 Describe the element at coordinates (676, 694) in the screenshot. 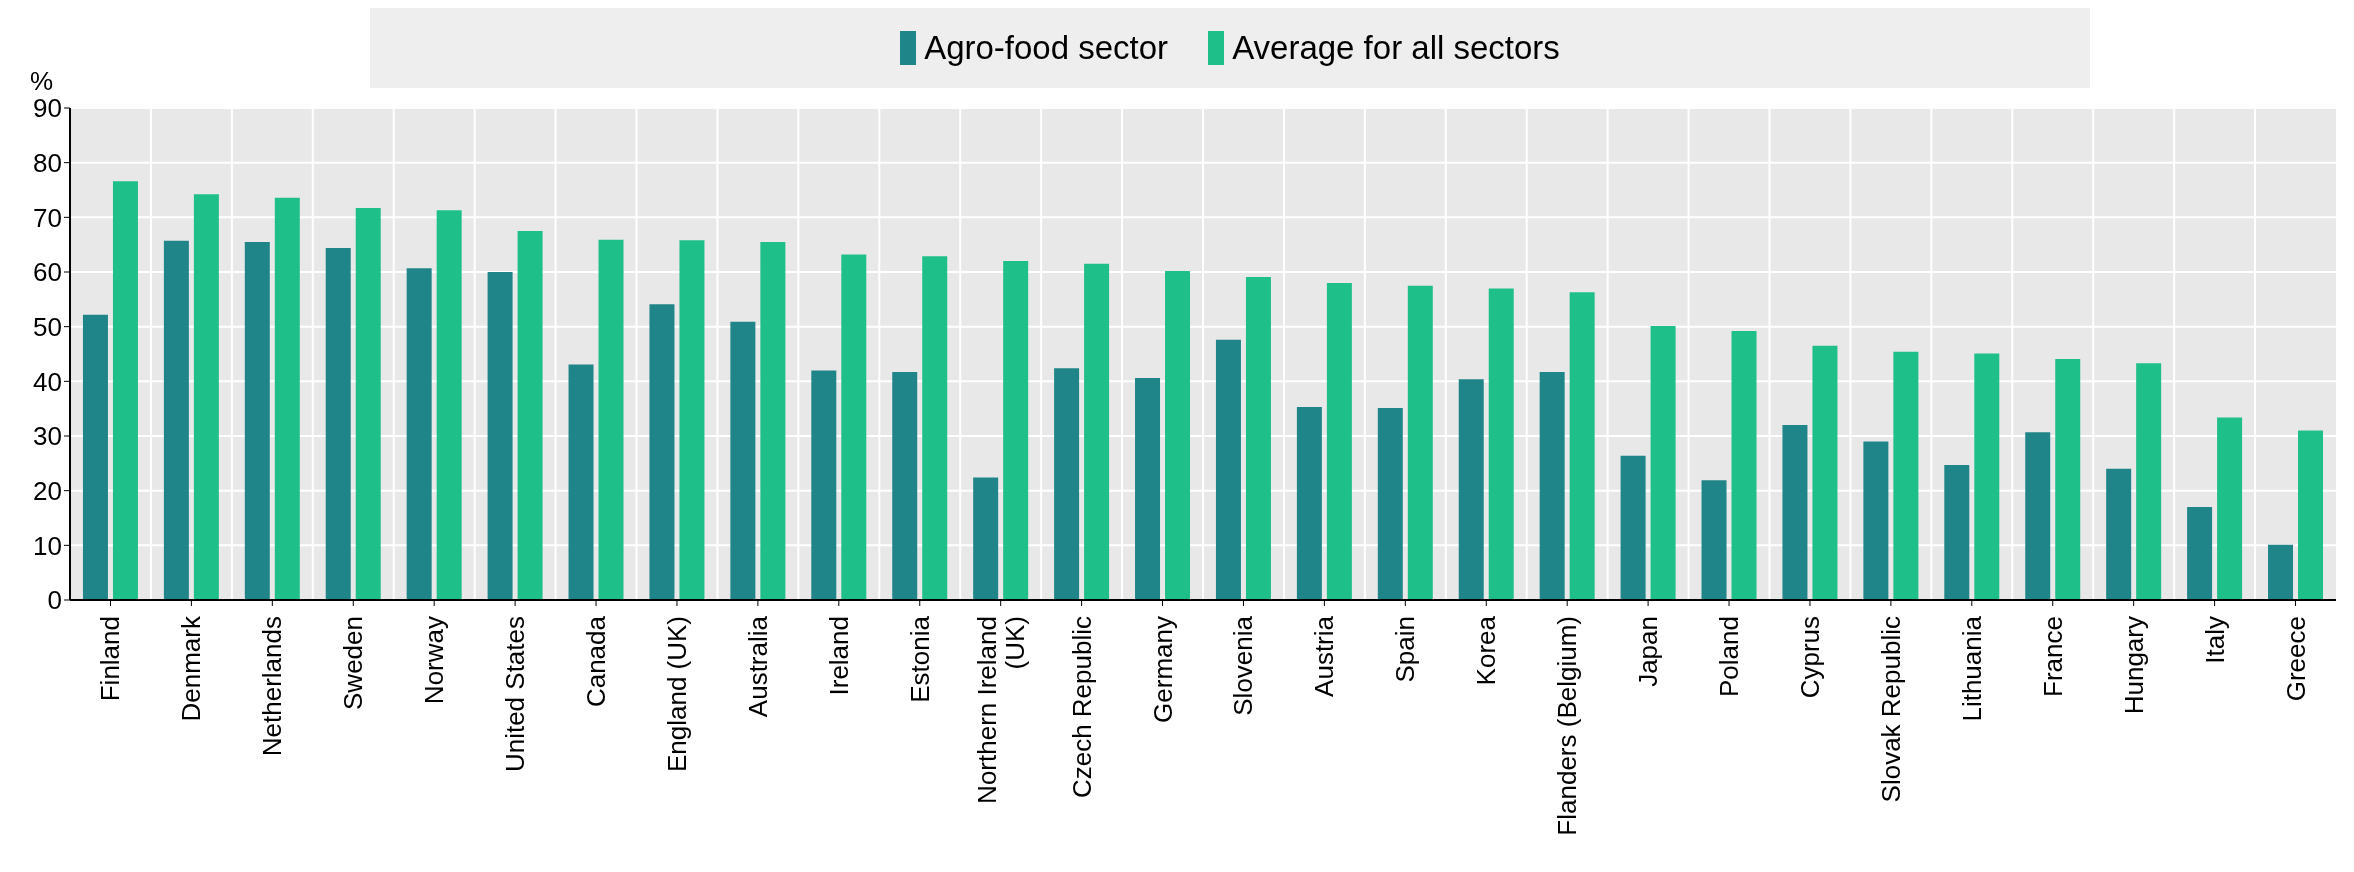

I see `x-tick-label: England (UK)` at that location.